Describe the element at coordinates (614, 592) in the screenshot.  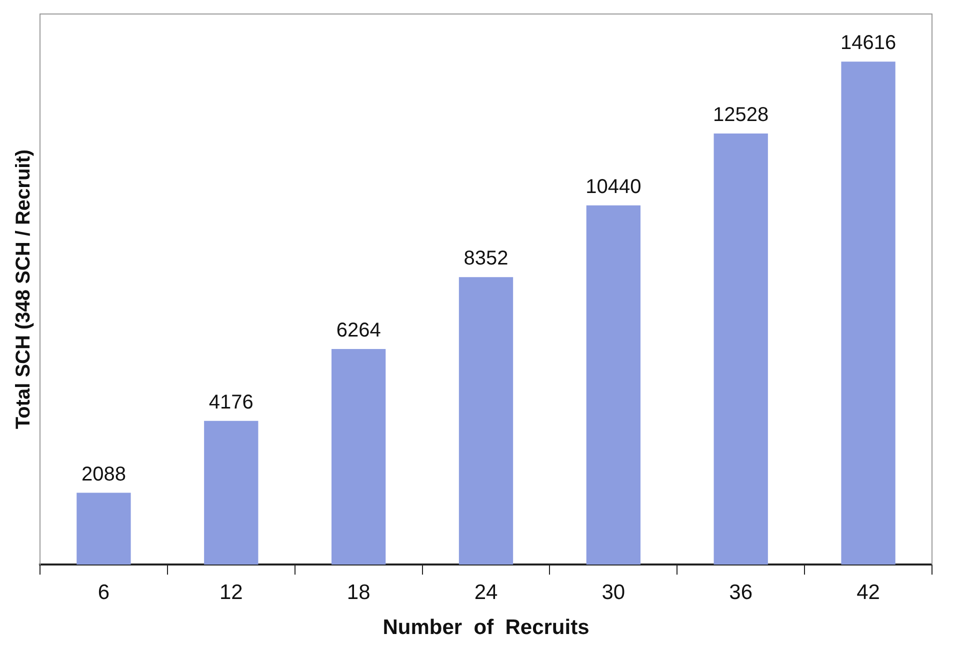
I see `x-tick-label: 30` at that location.